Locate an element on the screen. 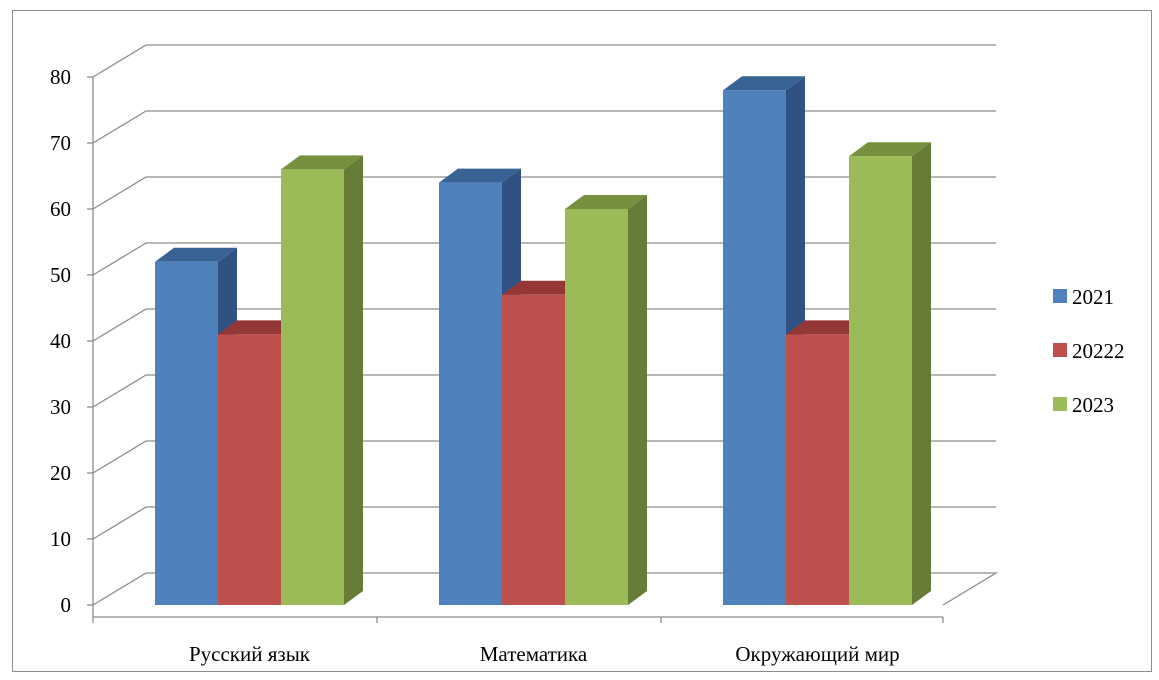 This screenshot has width=1159, height=680. x-category-label: Математика is located at coordinates (534, 654).